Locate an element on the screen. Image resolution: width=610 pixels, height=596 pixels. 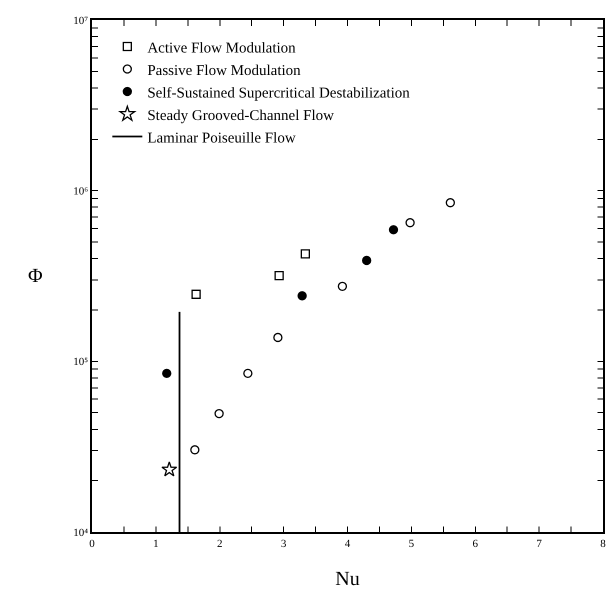
x-axis-title: Nu is located at coordinates (347, 579).